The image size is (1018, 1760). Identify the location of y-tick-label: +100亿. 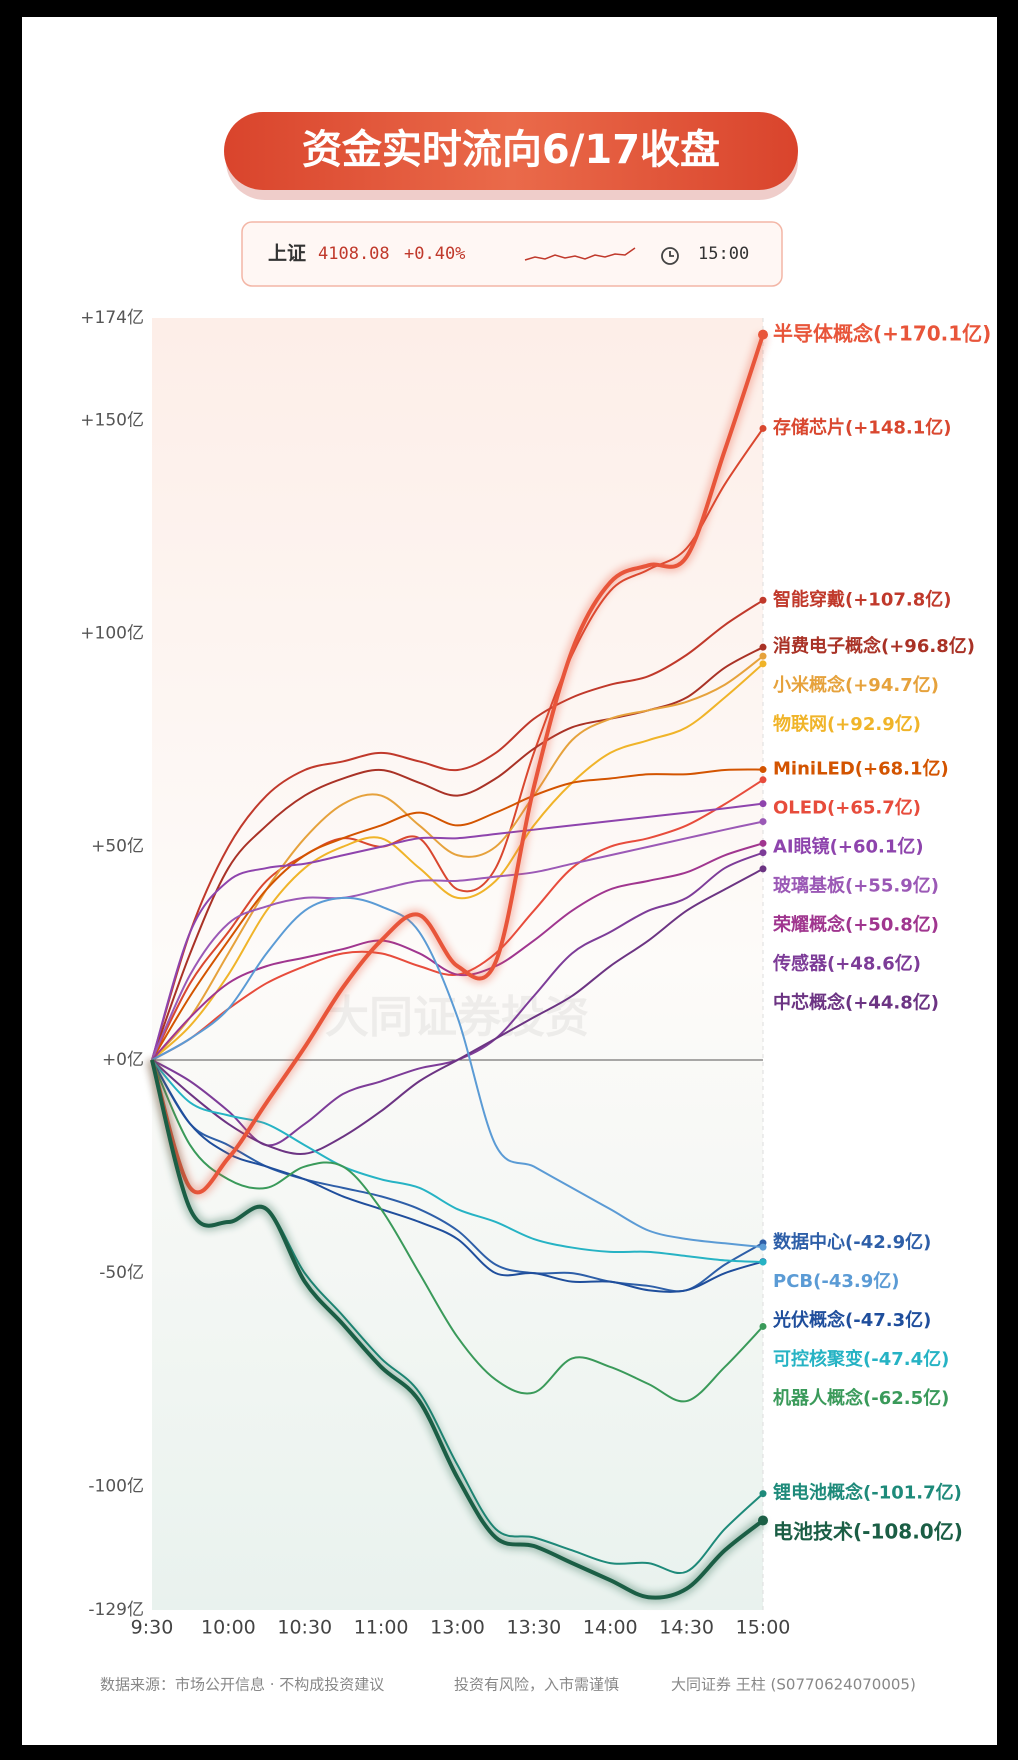
(112, 634).